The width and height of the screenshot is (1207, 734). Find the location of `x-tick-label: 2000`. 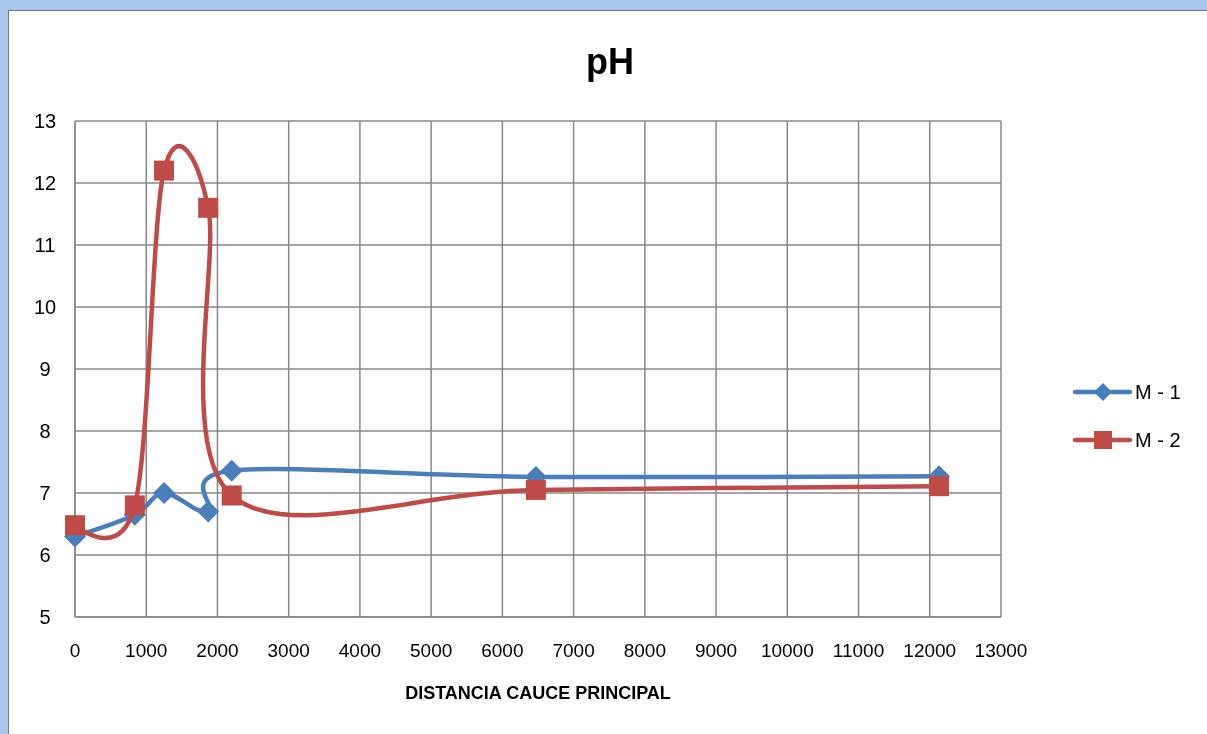

x-tick-label: 2000 is located at coordinates (217, 650).